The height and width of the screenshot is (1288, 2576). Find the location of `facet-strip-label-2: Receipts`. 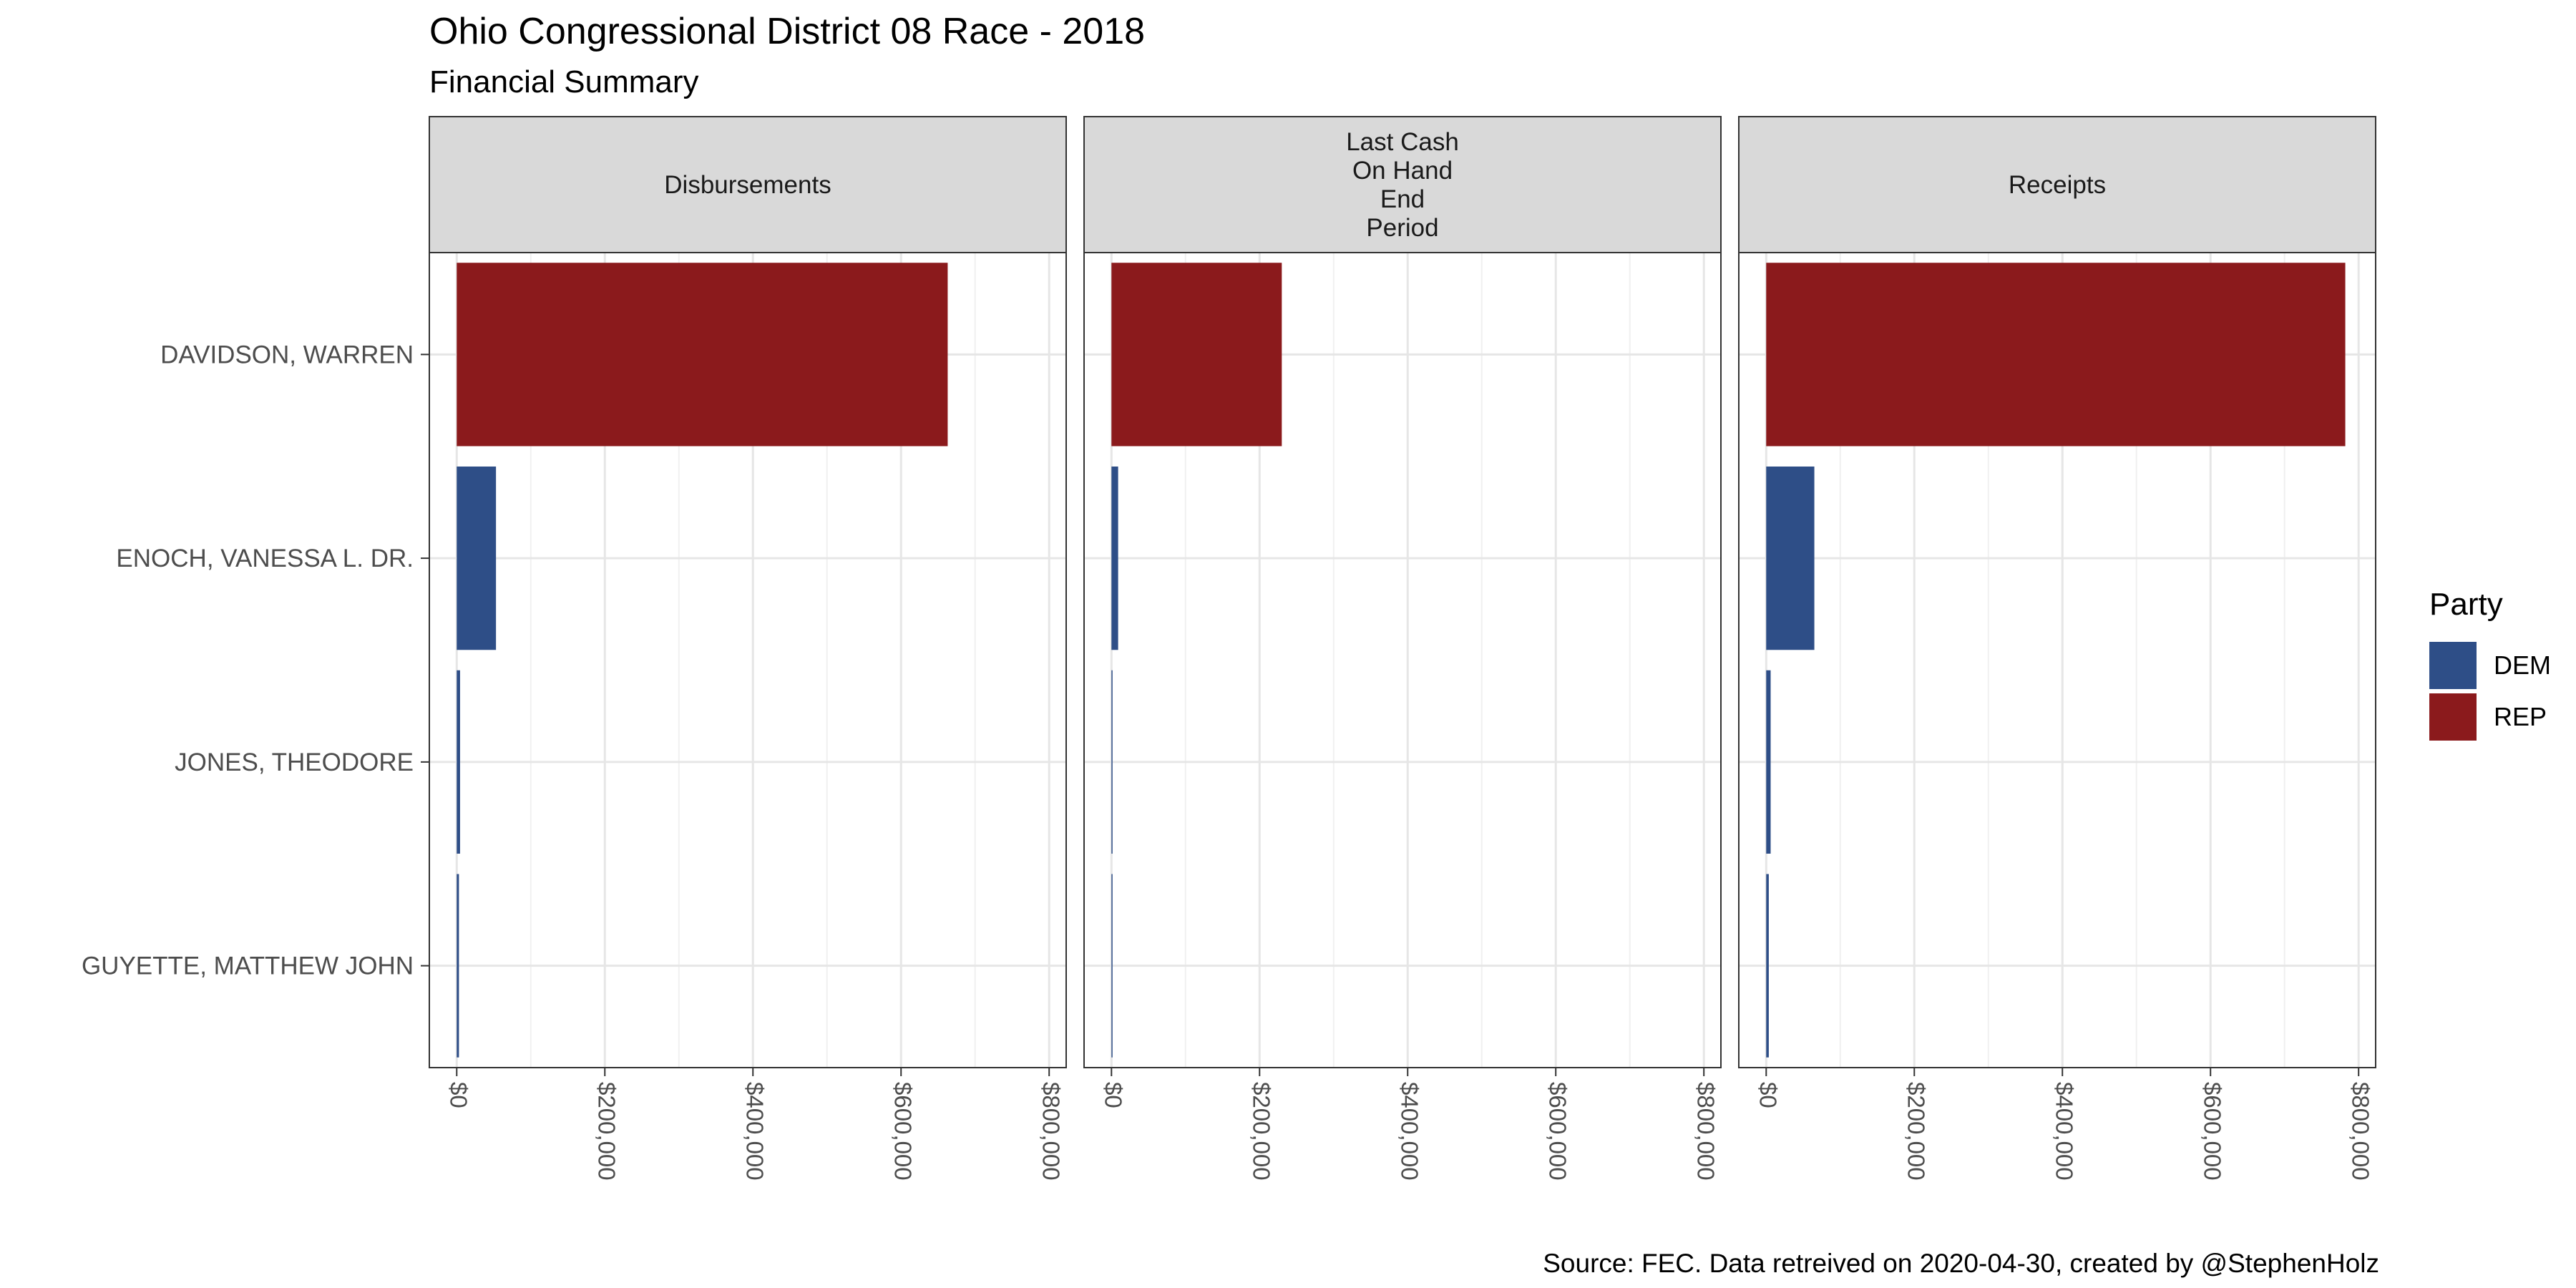

facet-strip-label-2: Receipts is located at coordinates (2057, 185).